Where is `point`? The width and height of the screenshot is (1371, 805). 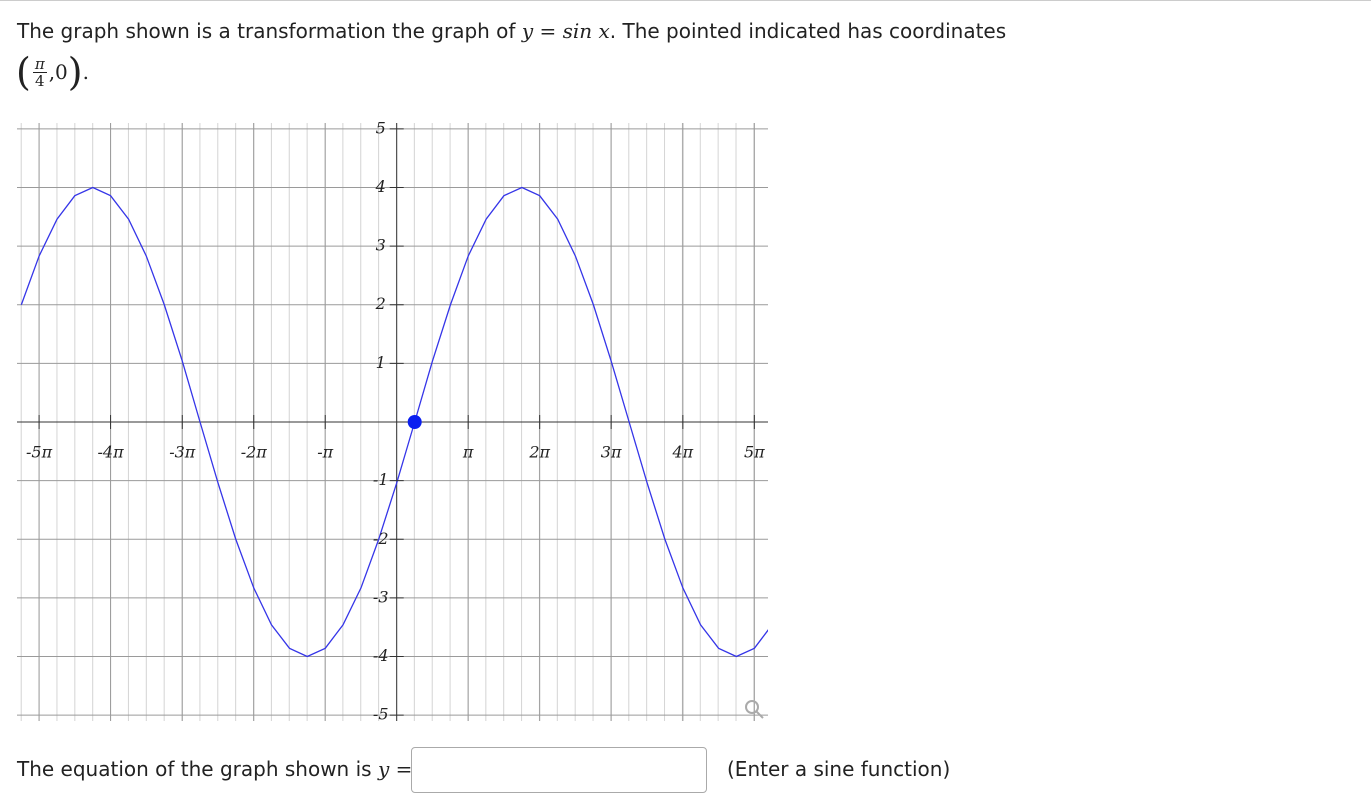
point is located at coordinates (414, 422).